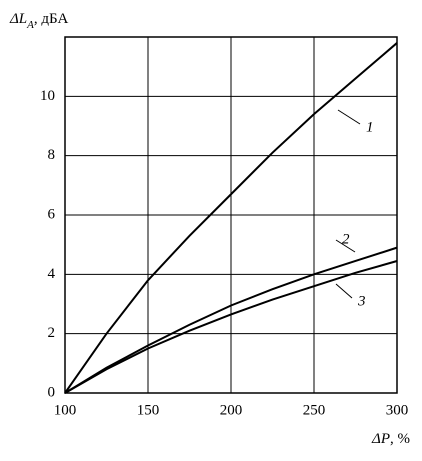 The image size is (422, 461). What do you see at coordinates (52, 155) in the screenshot?
I see `y-tick-label: 8` at bounding box center [52, 155].